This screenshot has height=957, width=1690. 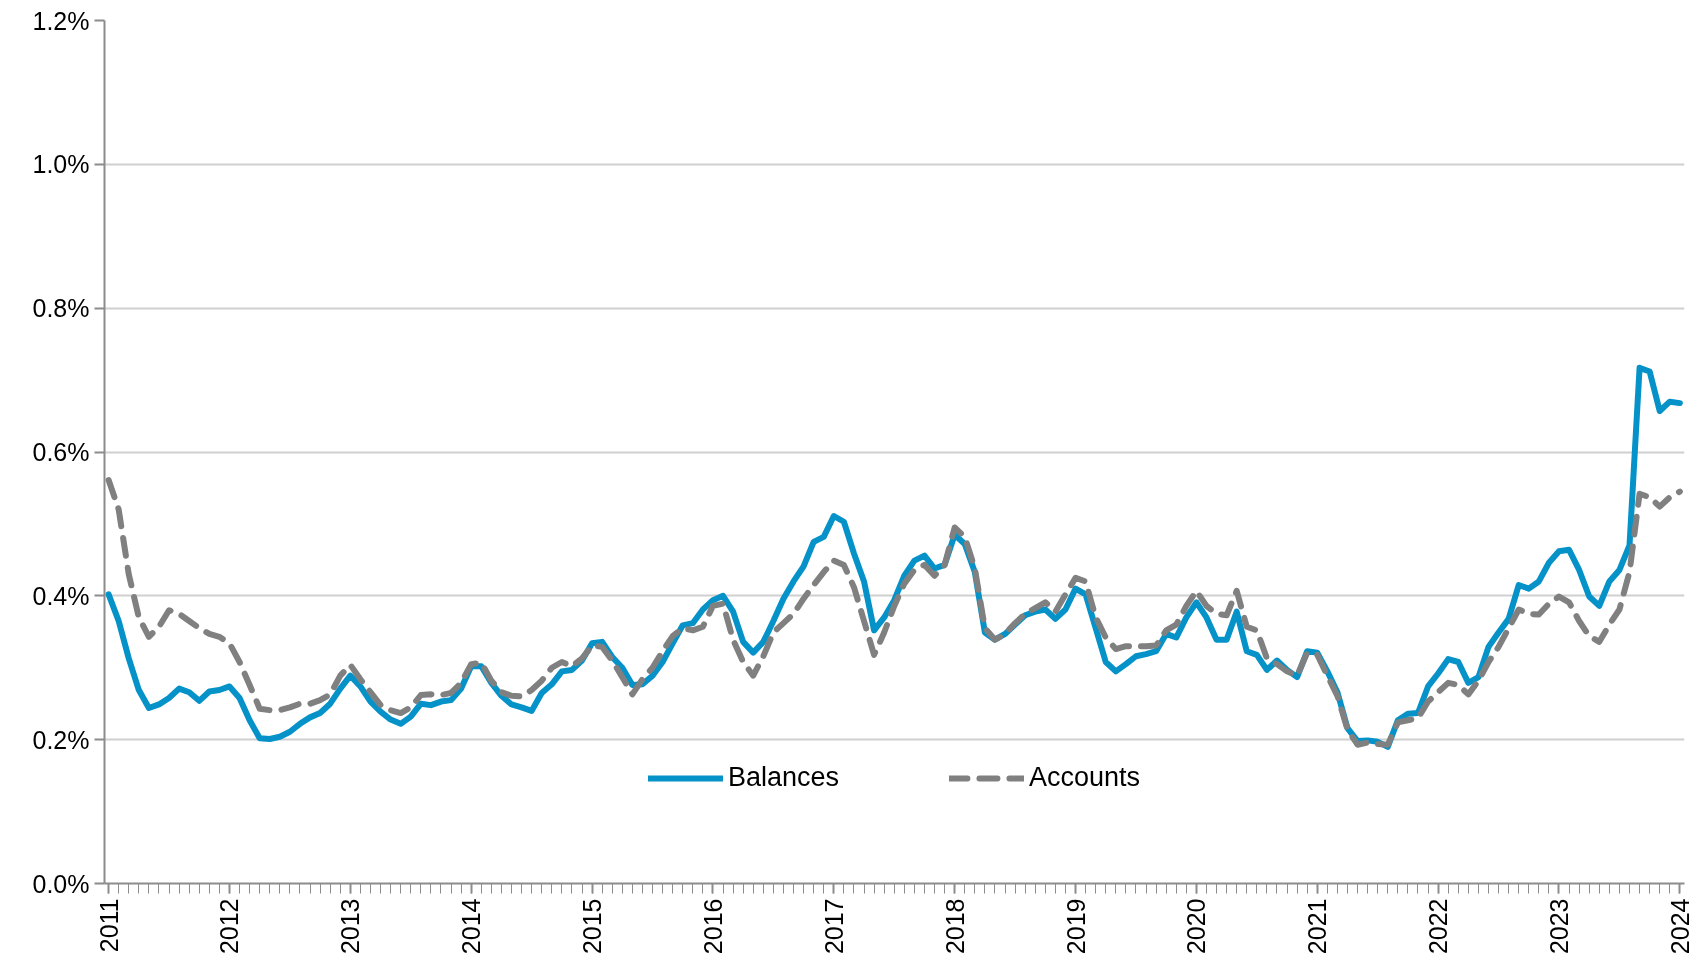 I want to click on x-tick-label: 2013, so click(x=350, y=926).